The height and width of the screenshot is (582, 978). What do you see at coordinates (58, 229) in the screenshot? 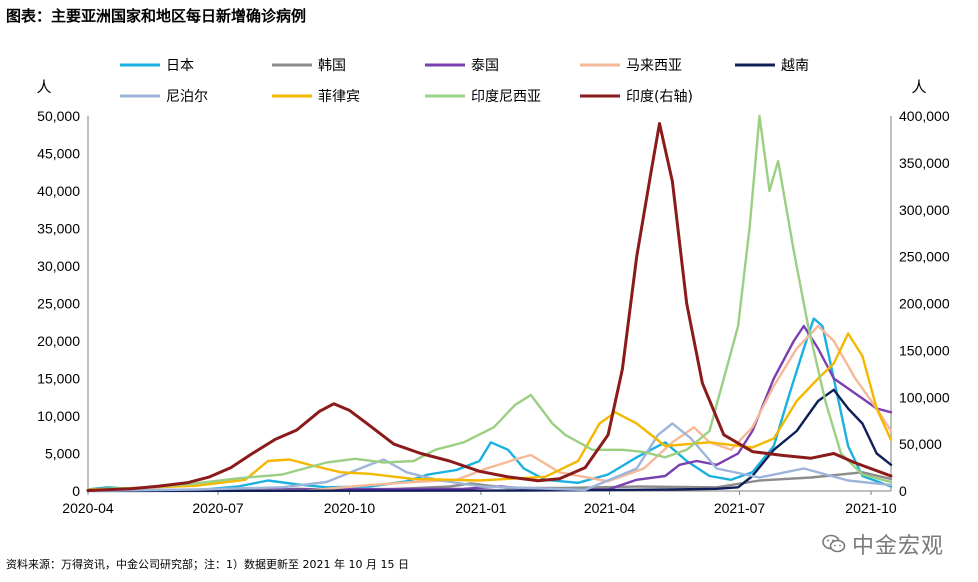
I see `y-left-tick-label: 35,000` at bounding box center [58, 229].